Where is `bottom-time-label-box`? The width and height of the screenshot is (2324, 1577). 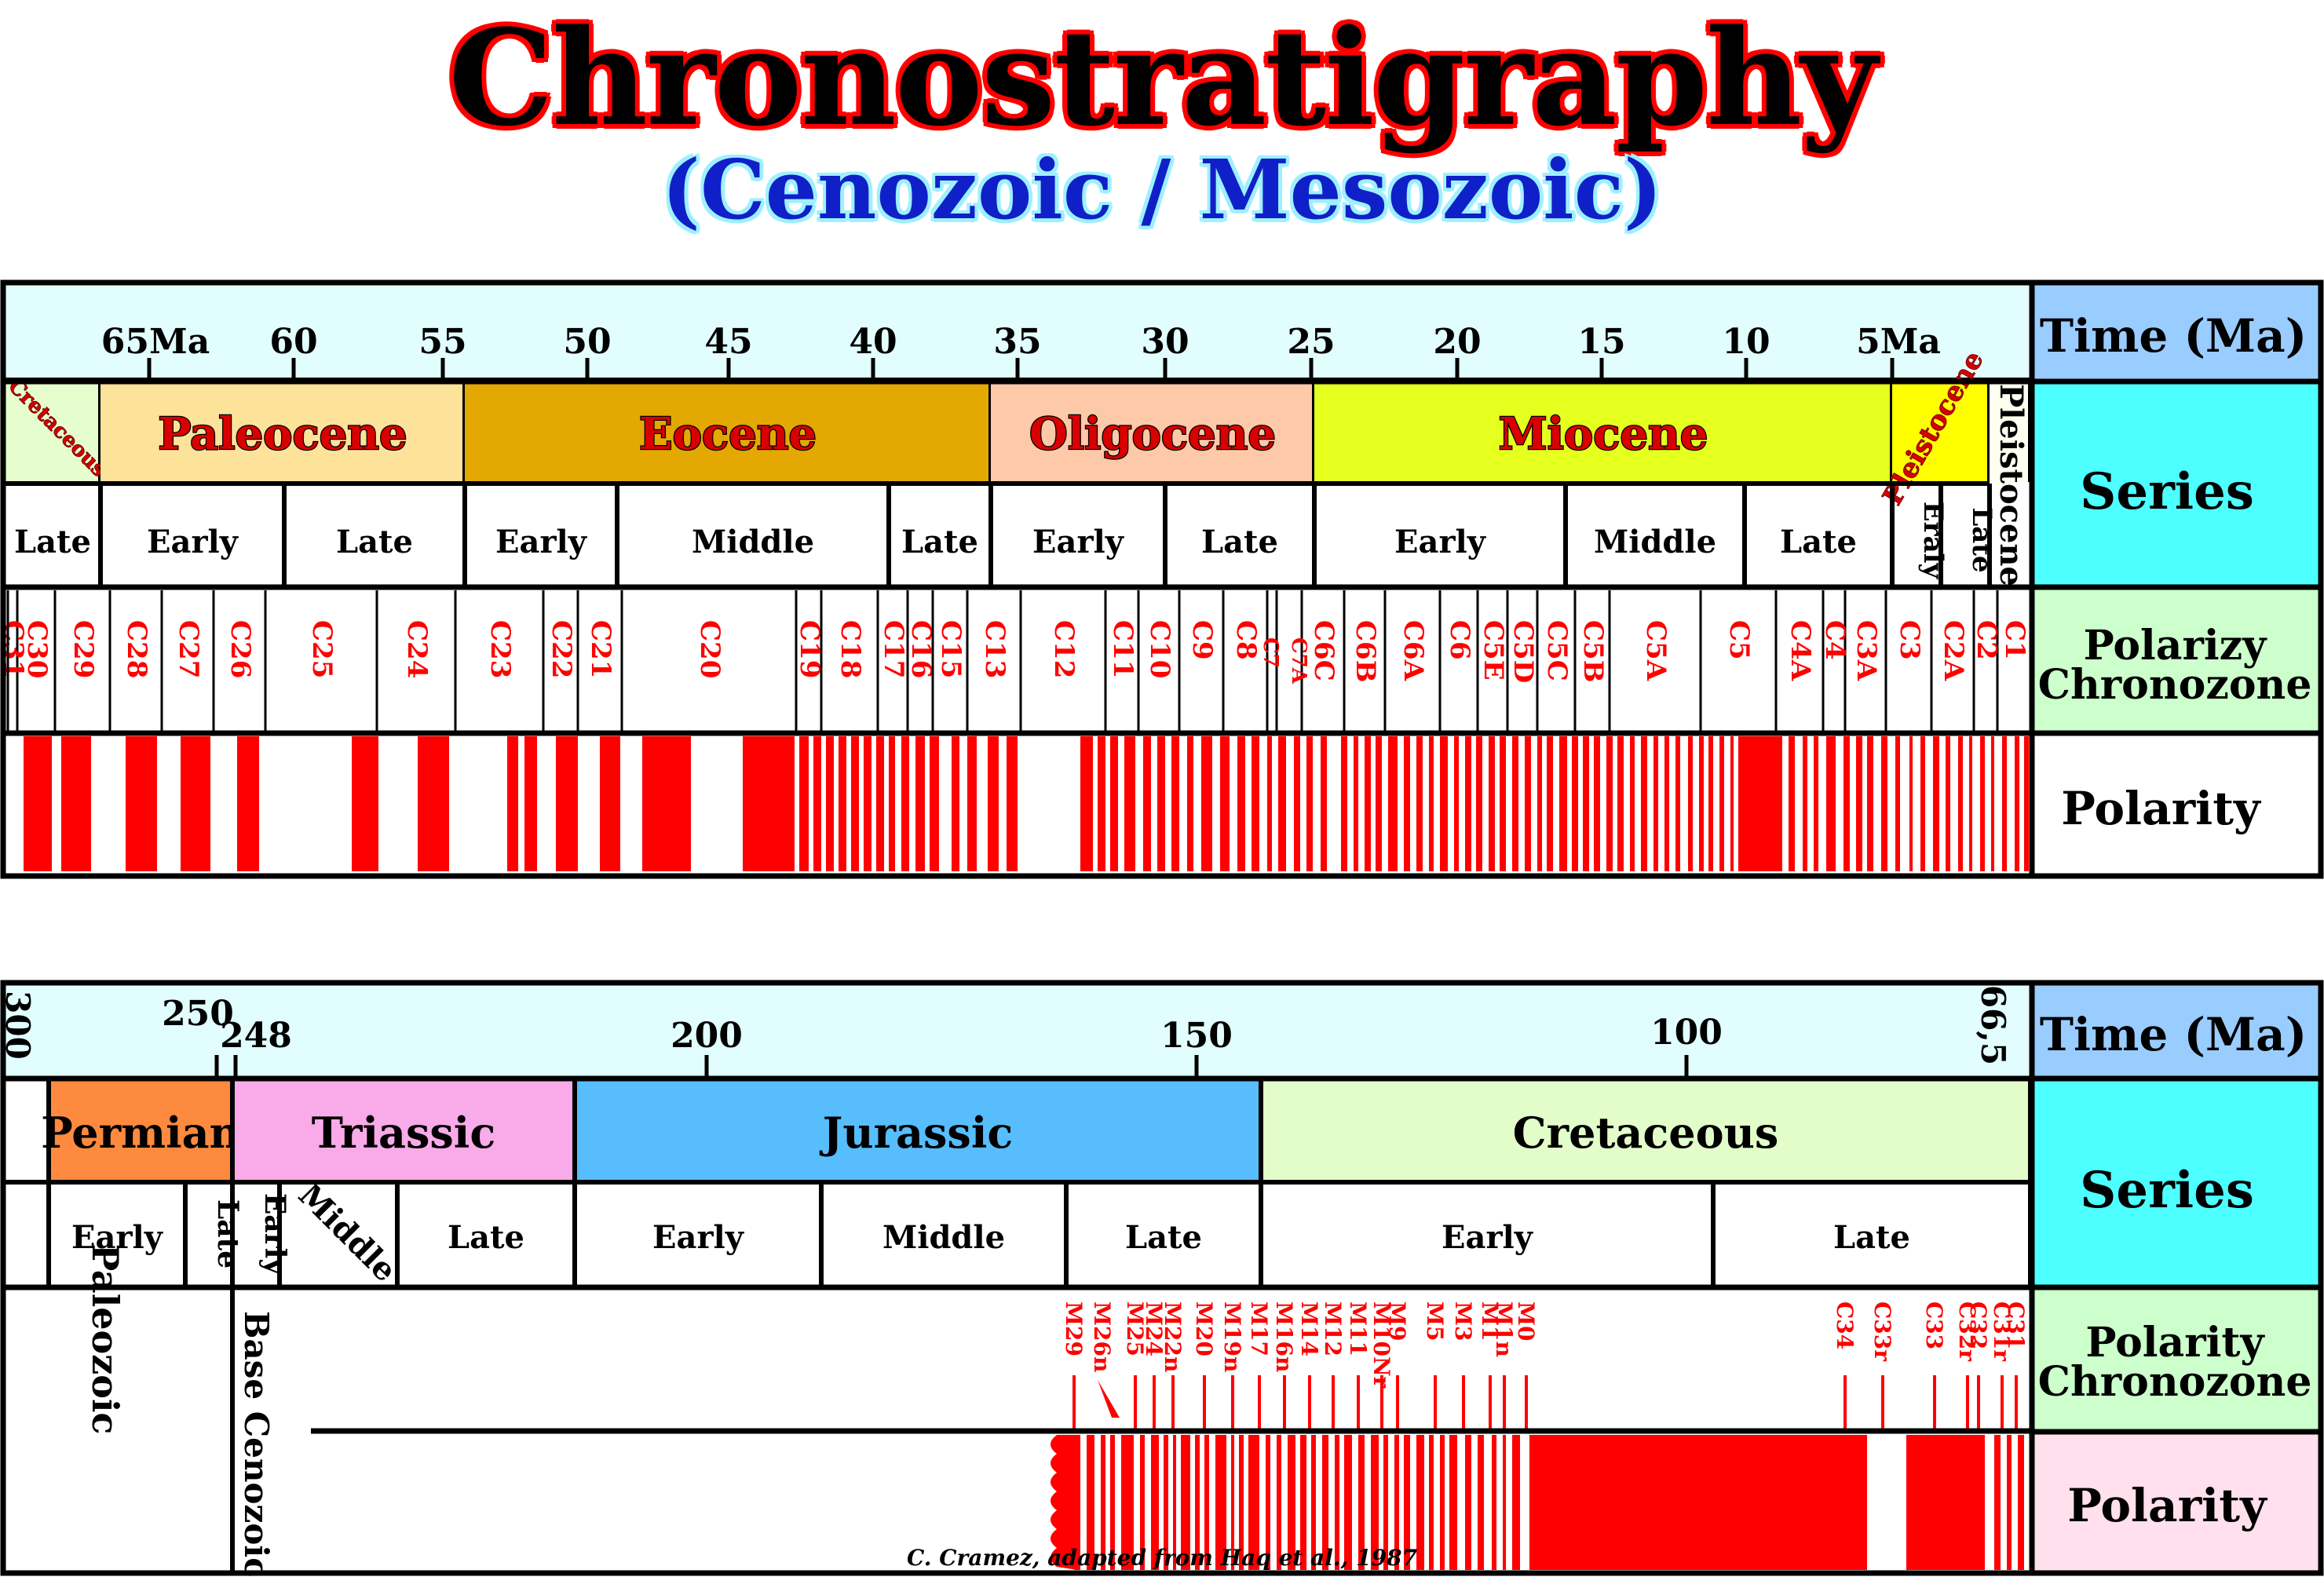 bottom-time-label-box is located at coordinates (2176, 1031).